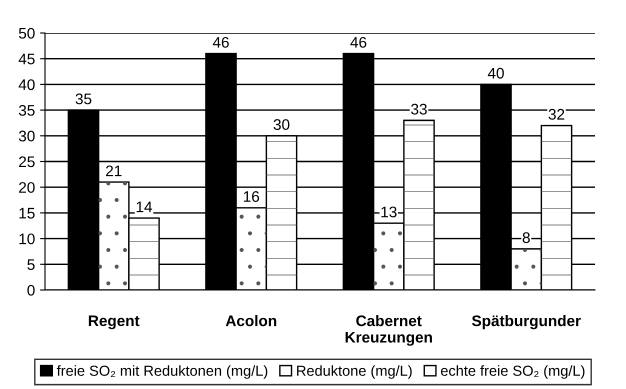  Describe the element at coordinates (512, 372) in the screenshot. I see `legend-label: echte freie SO₂ (mg/L)` at that location.